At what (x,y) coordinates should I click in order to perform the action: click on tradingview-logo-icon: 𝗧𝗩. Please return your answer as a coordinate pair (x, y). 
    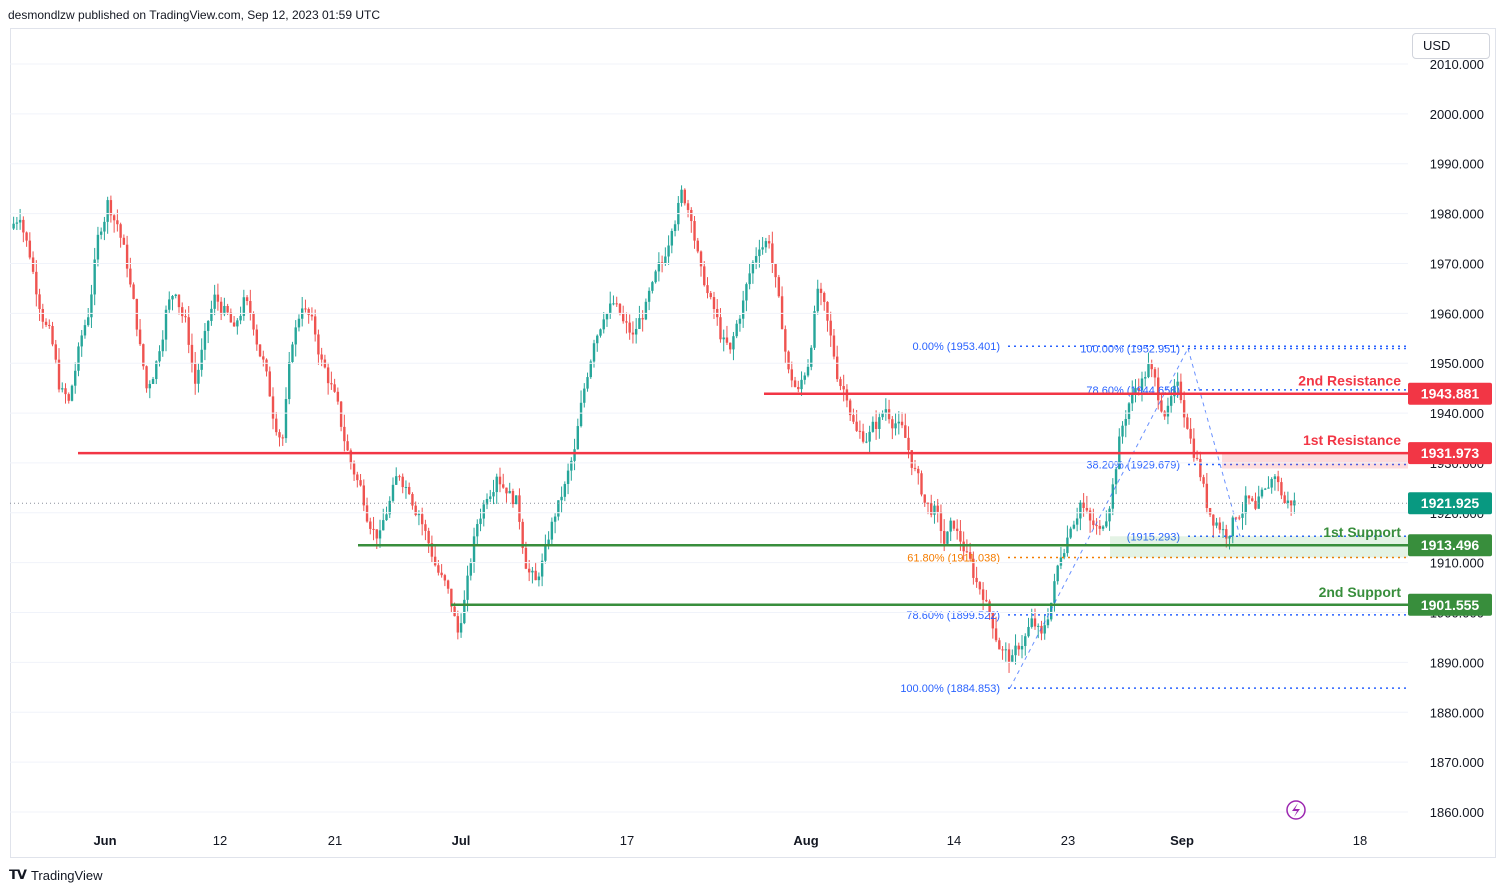
    Looking at the image, I should click on (18, 874).